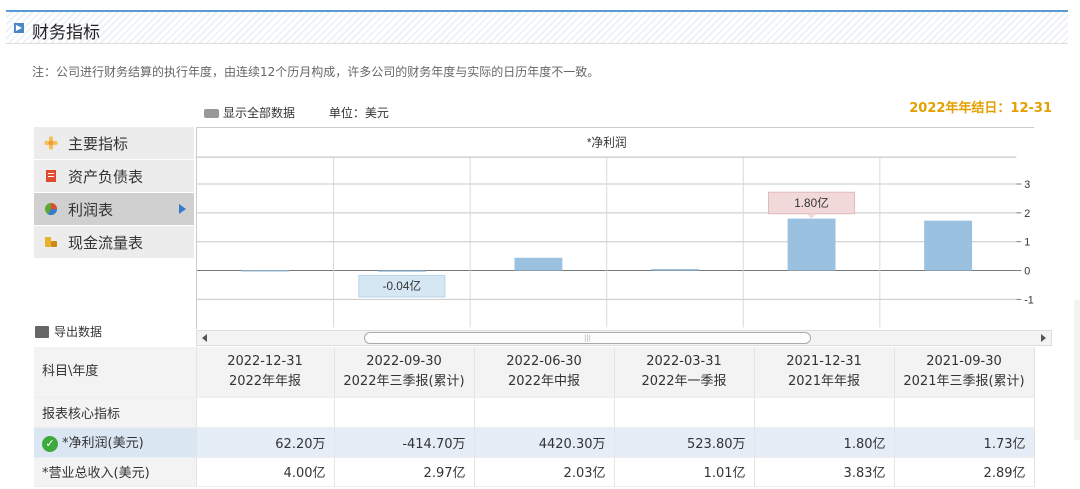 The image size is (1080, 489). I want to click on page-scroll-edge, so click(1077, 370).